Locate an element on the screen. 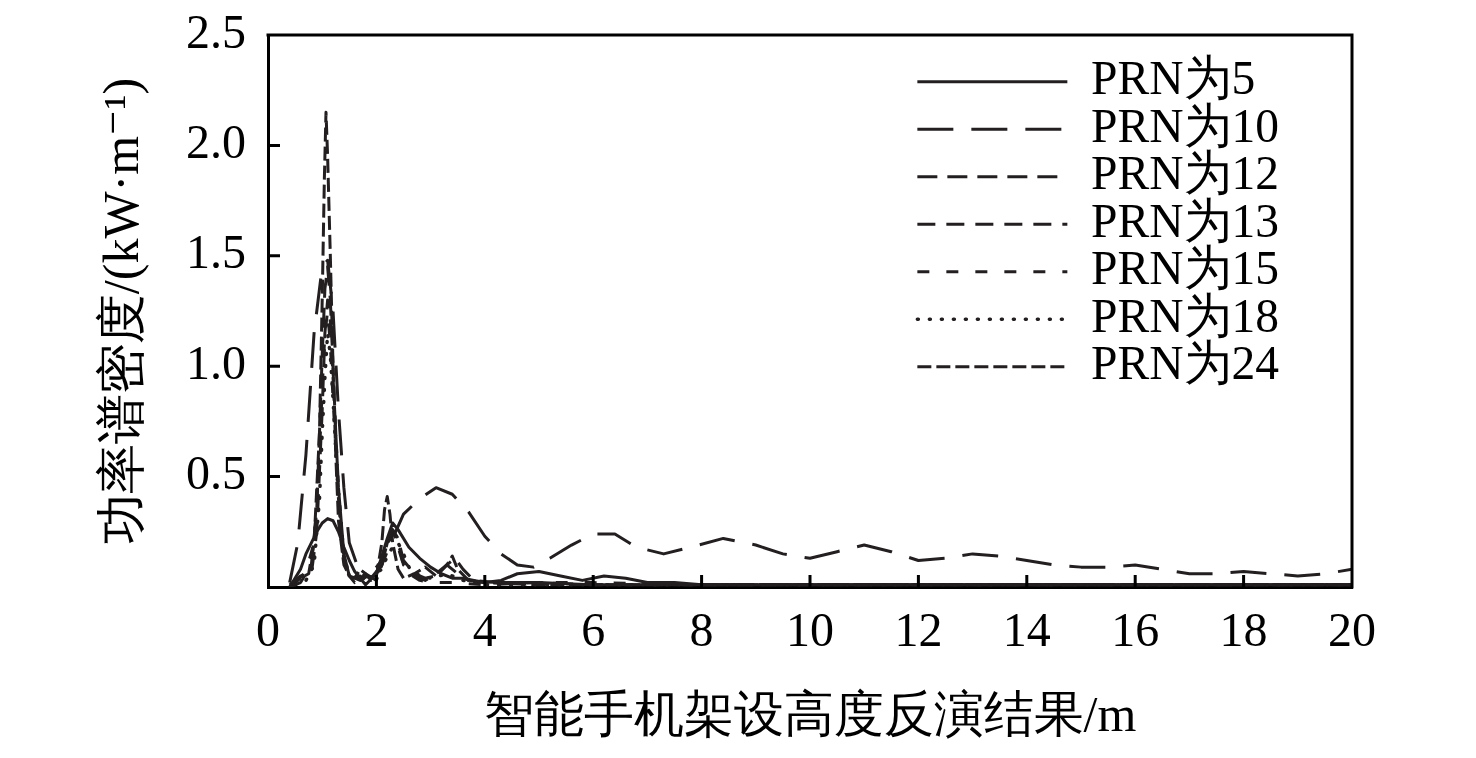 The image size is (1476, 758). y-tick-label: 1.5 is located at coordinates (216, 252).